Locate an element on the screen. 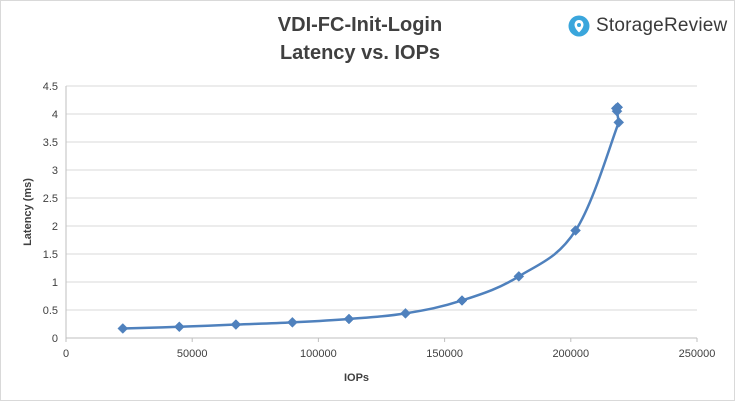 The height and width of the screenshot is (401, 735). x-tick-label: 150000 is located at coordinates (444, 354).